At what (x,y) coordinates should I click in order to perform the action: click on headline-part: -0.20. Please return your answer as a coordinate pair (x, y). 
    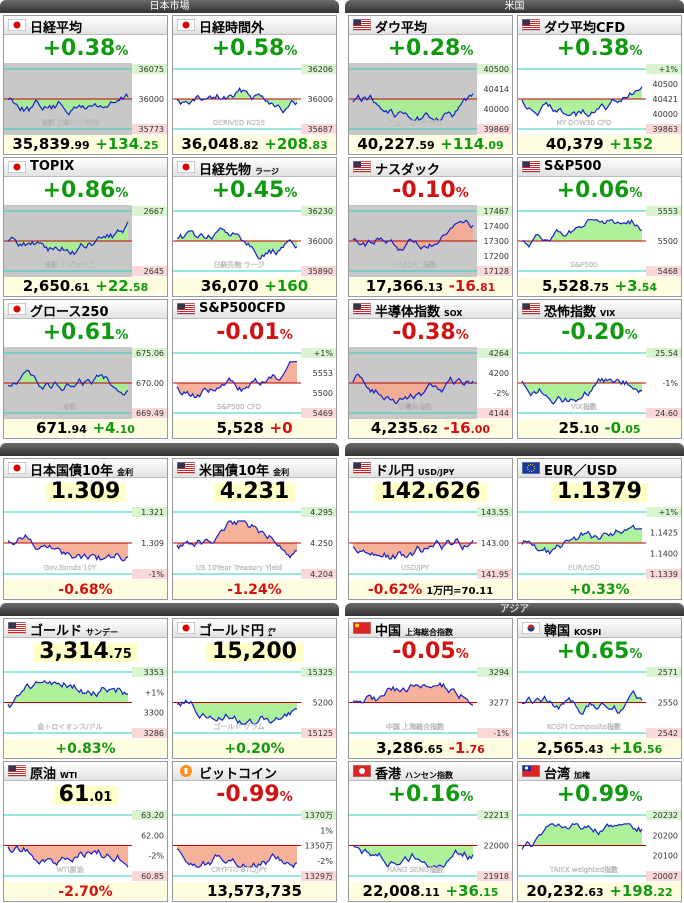
    Looking at the image, I should click on (593, 332).